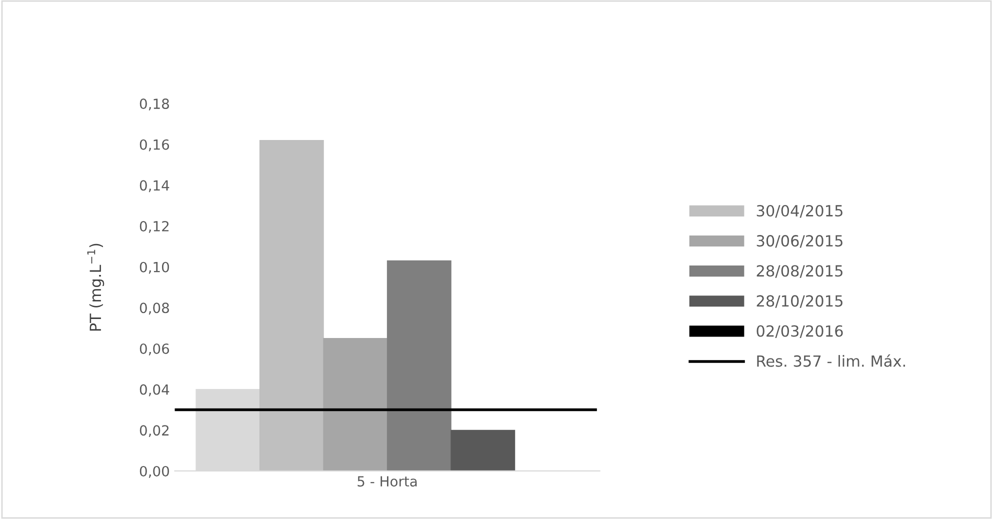  Describe the element at coordinates (154, 431) in the screenshot. I see `y-tick-label: 0,02` at that location.